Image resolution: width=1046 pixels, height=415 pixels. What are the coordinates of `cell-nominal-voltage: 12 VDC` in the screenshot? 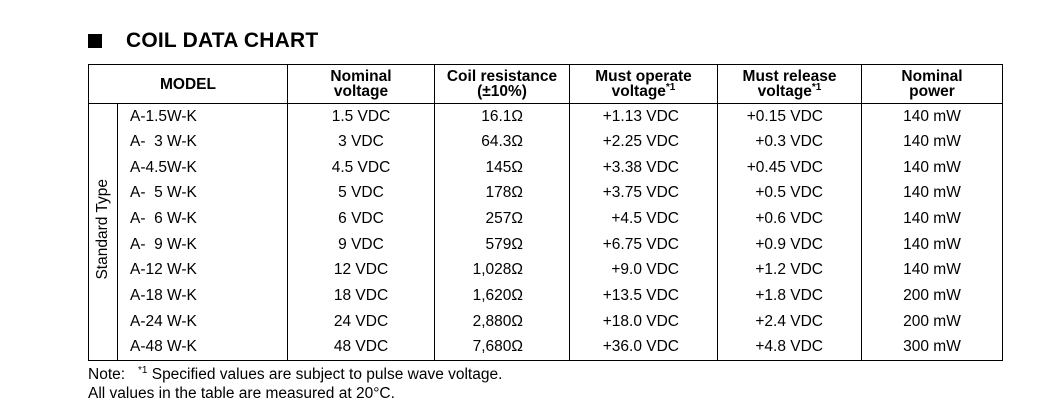 It's located at (361, 270).